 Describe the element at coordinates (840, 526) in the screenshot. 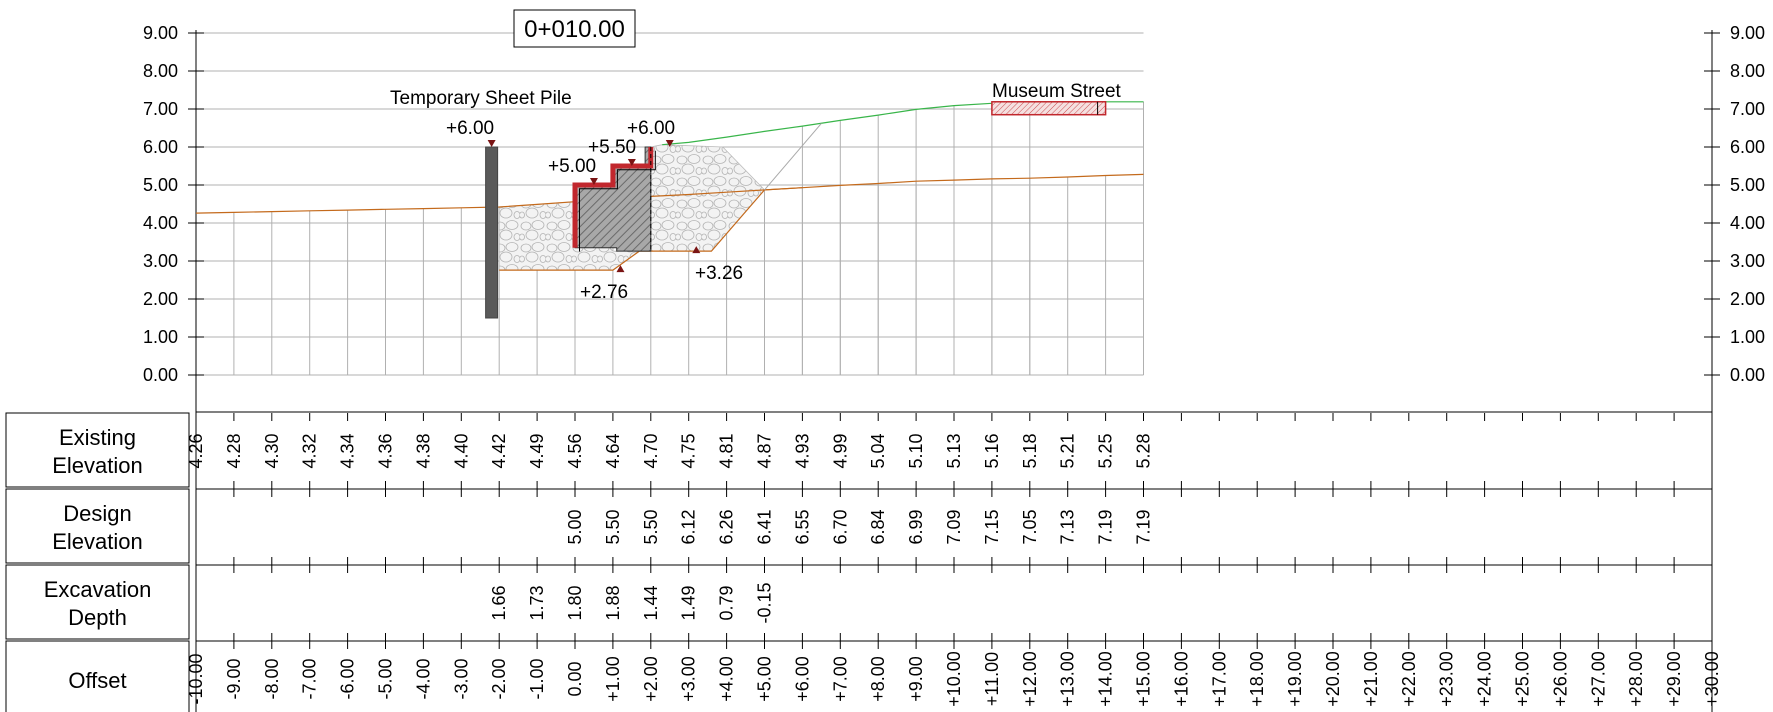

I see `table-value: 6.70` at that location.